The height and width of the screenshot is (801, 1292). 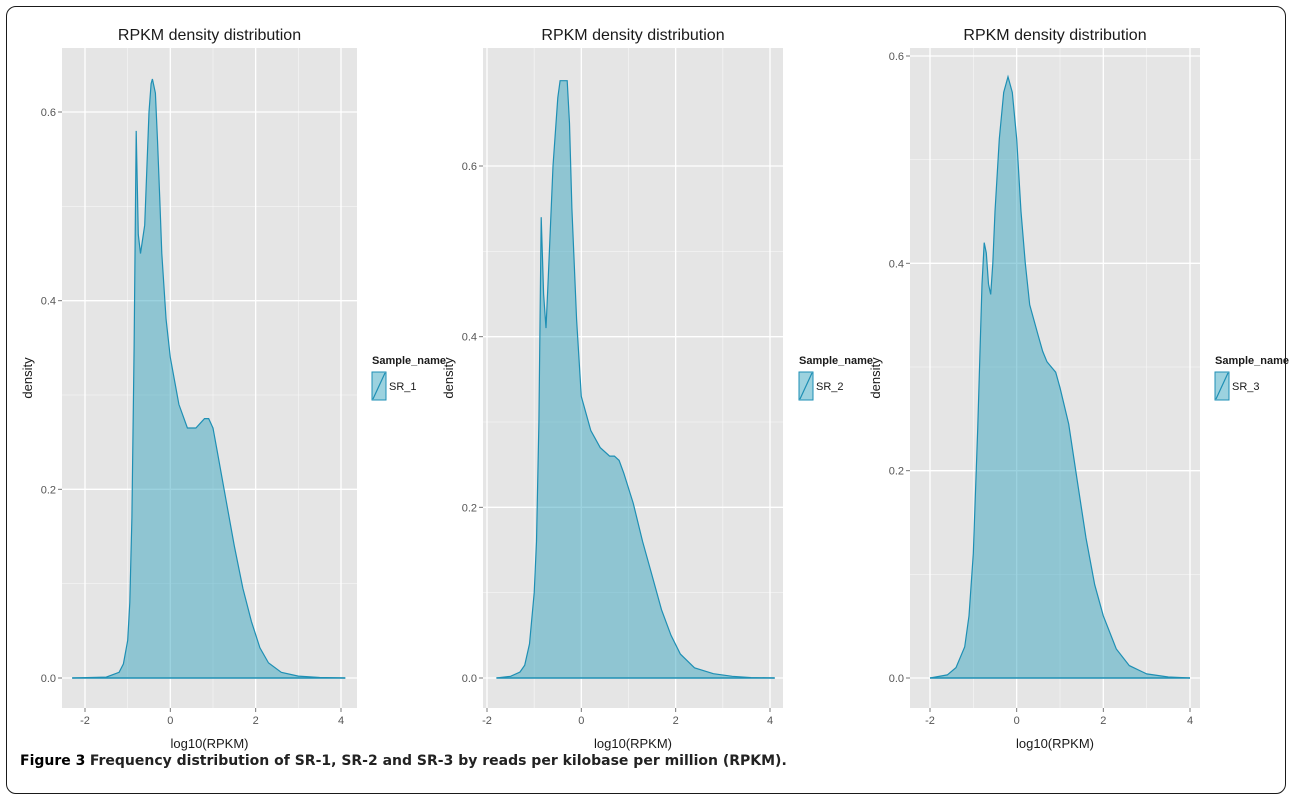 I want to click on legend-entry: SR_1, so click(x=403, y=387).